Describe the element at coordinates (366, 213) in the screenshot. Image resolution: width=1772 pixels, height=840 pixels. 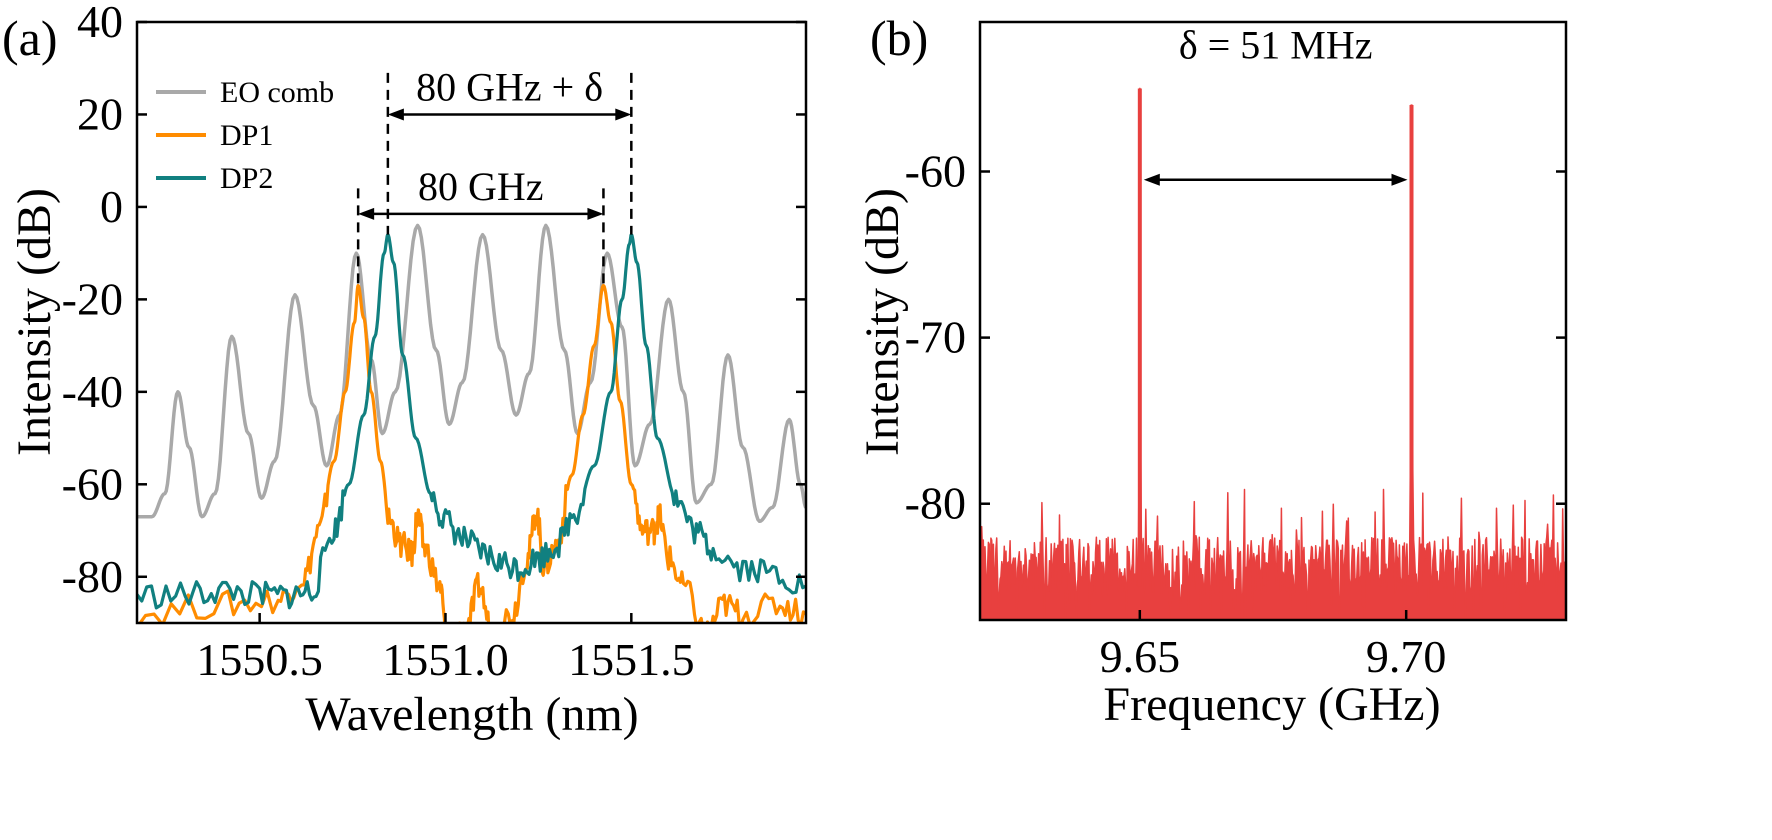
I see `spacing-arrow-2-head-left` at that location.